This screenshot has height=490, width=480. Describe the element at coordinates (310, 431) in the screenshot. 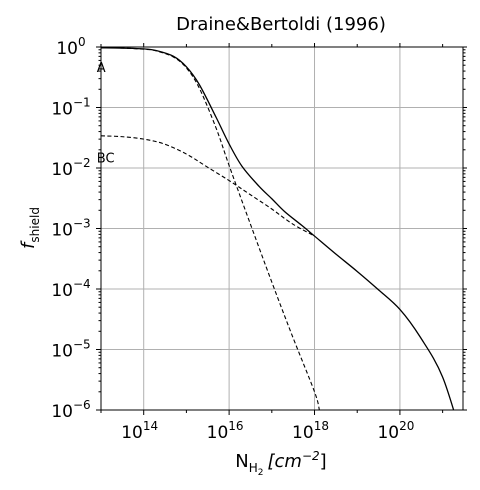

I see `x-tick-label: 1018` at that location.